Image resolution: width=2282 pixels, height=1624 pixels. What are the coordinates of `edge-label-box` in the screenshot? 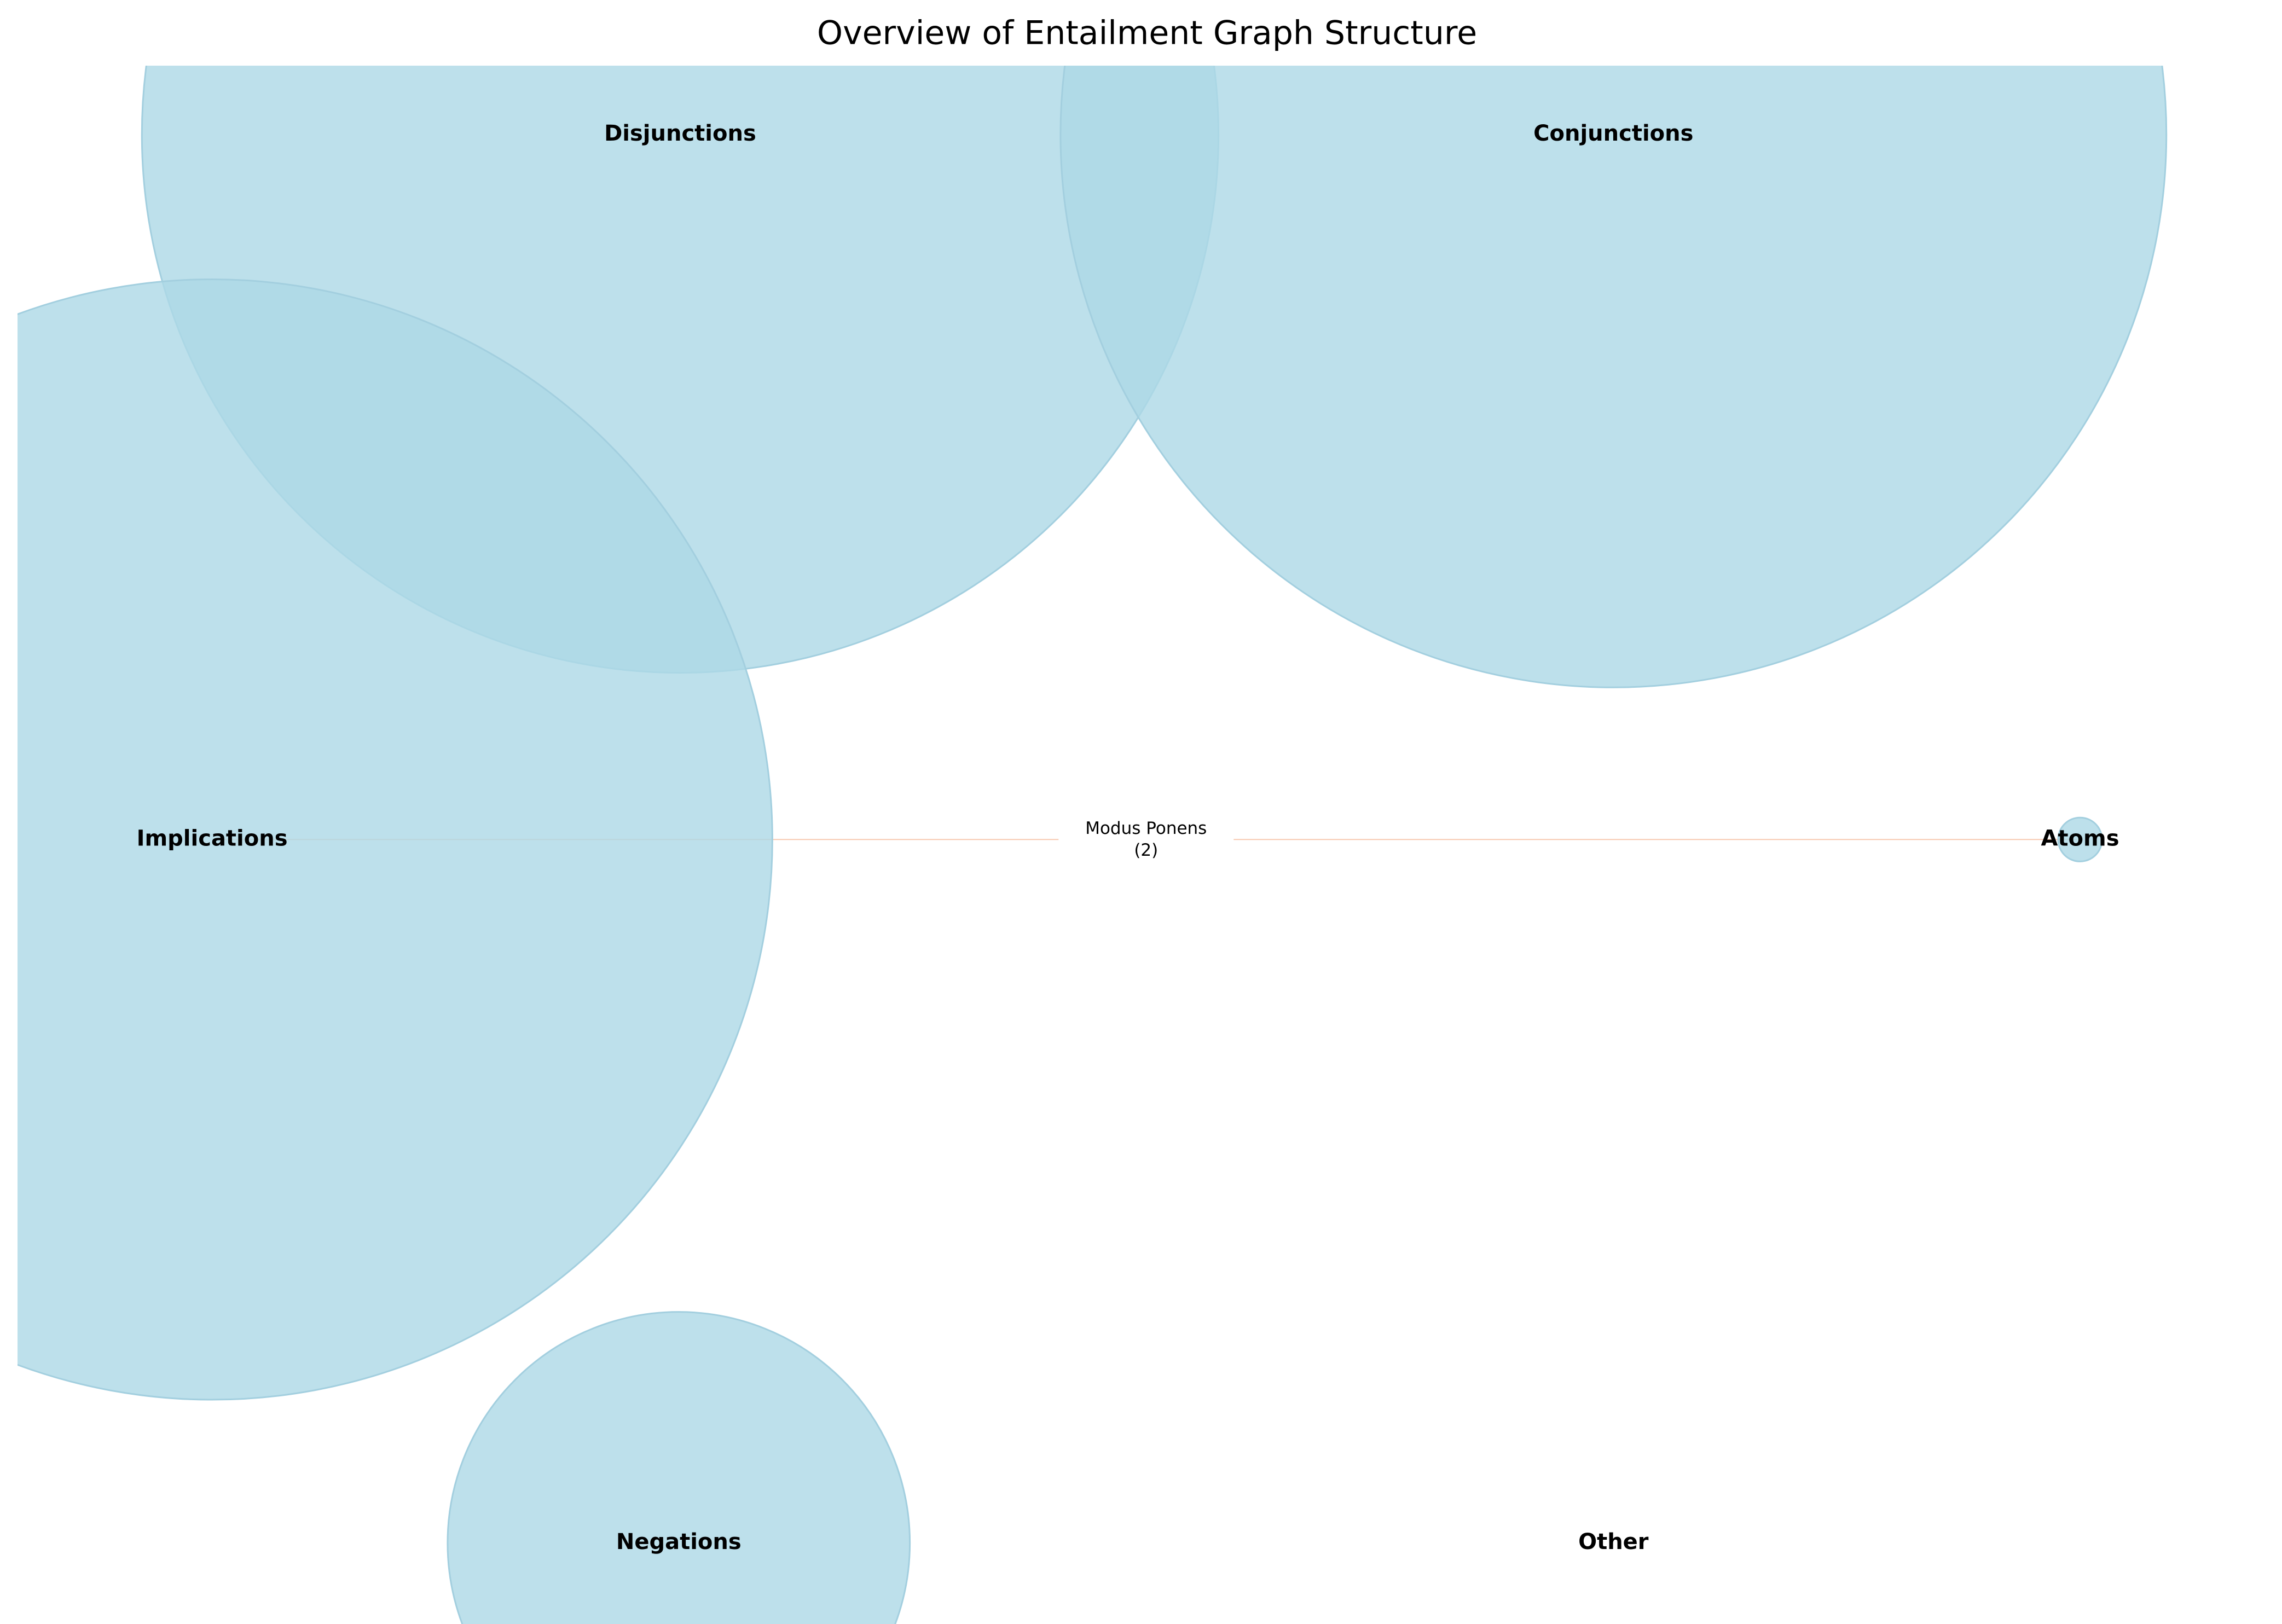 It's located at (1146, 840).